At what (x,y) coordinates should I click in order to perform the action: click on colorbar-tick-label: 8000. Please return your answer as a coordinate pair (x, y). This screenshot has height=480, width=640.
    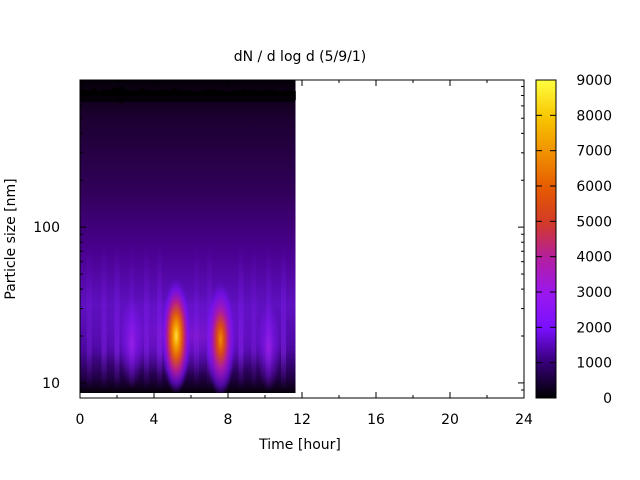
    Looking at the image, I should click on (594, 116).